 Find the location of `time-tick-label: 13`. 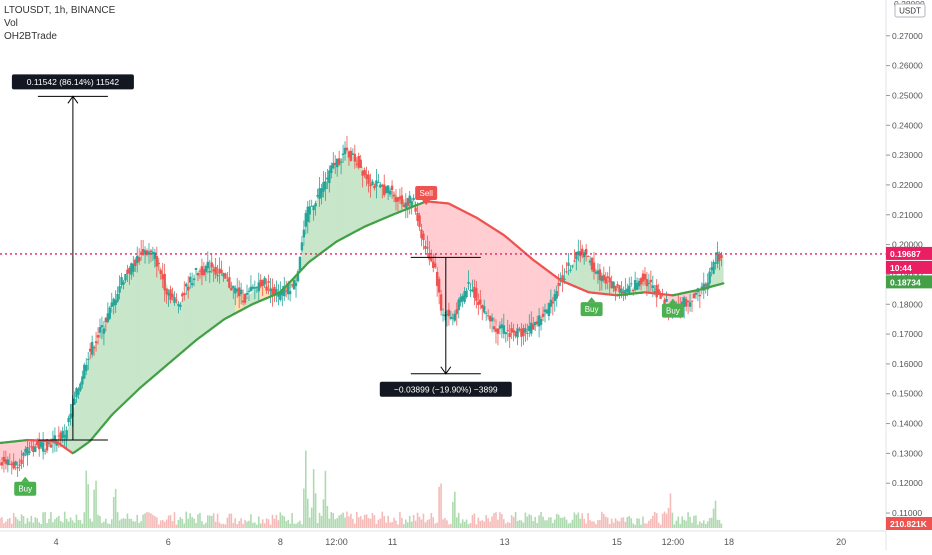

time-tick-label: 13 is located at coordinates (505, 542).